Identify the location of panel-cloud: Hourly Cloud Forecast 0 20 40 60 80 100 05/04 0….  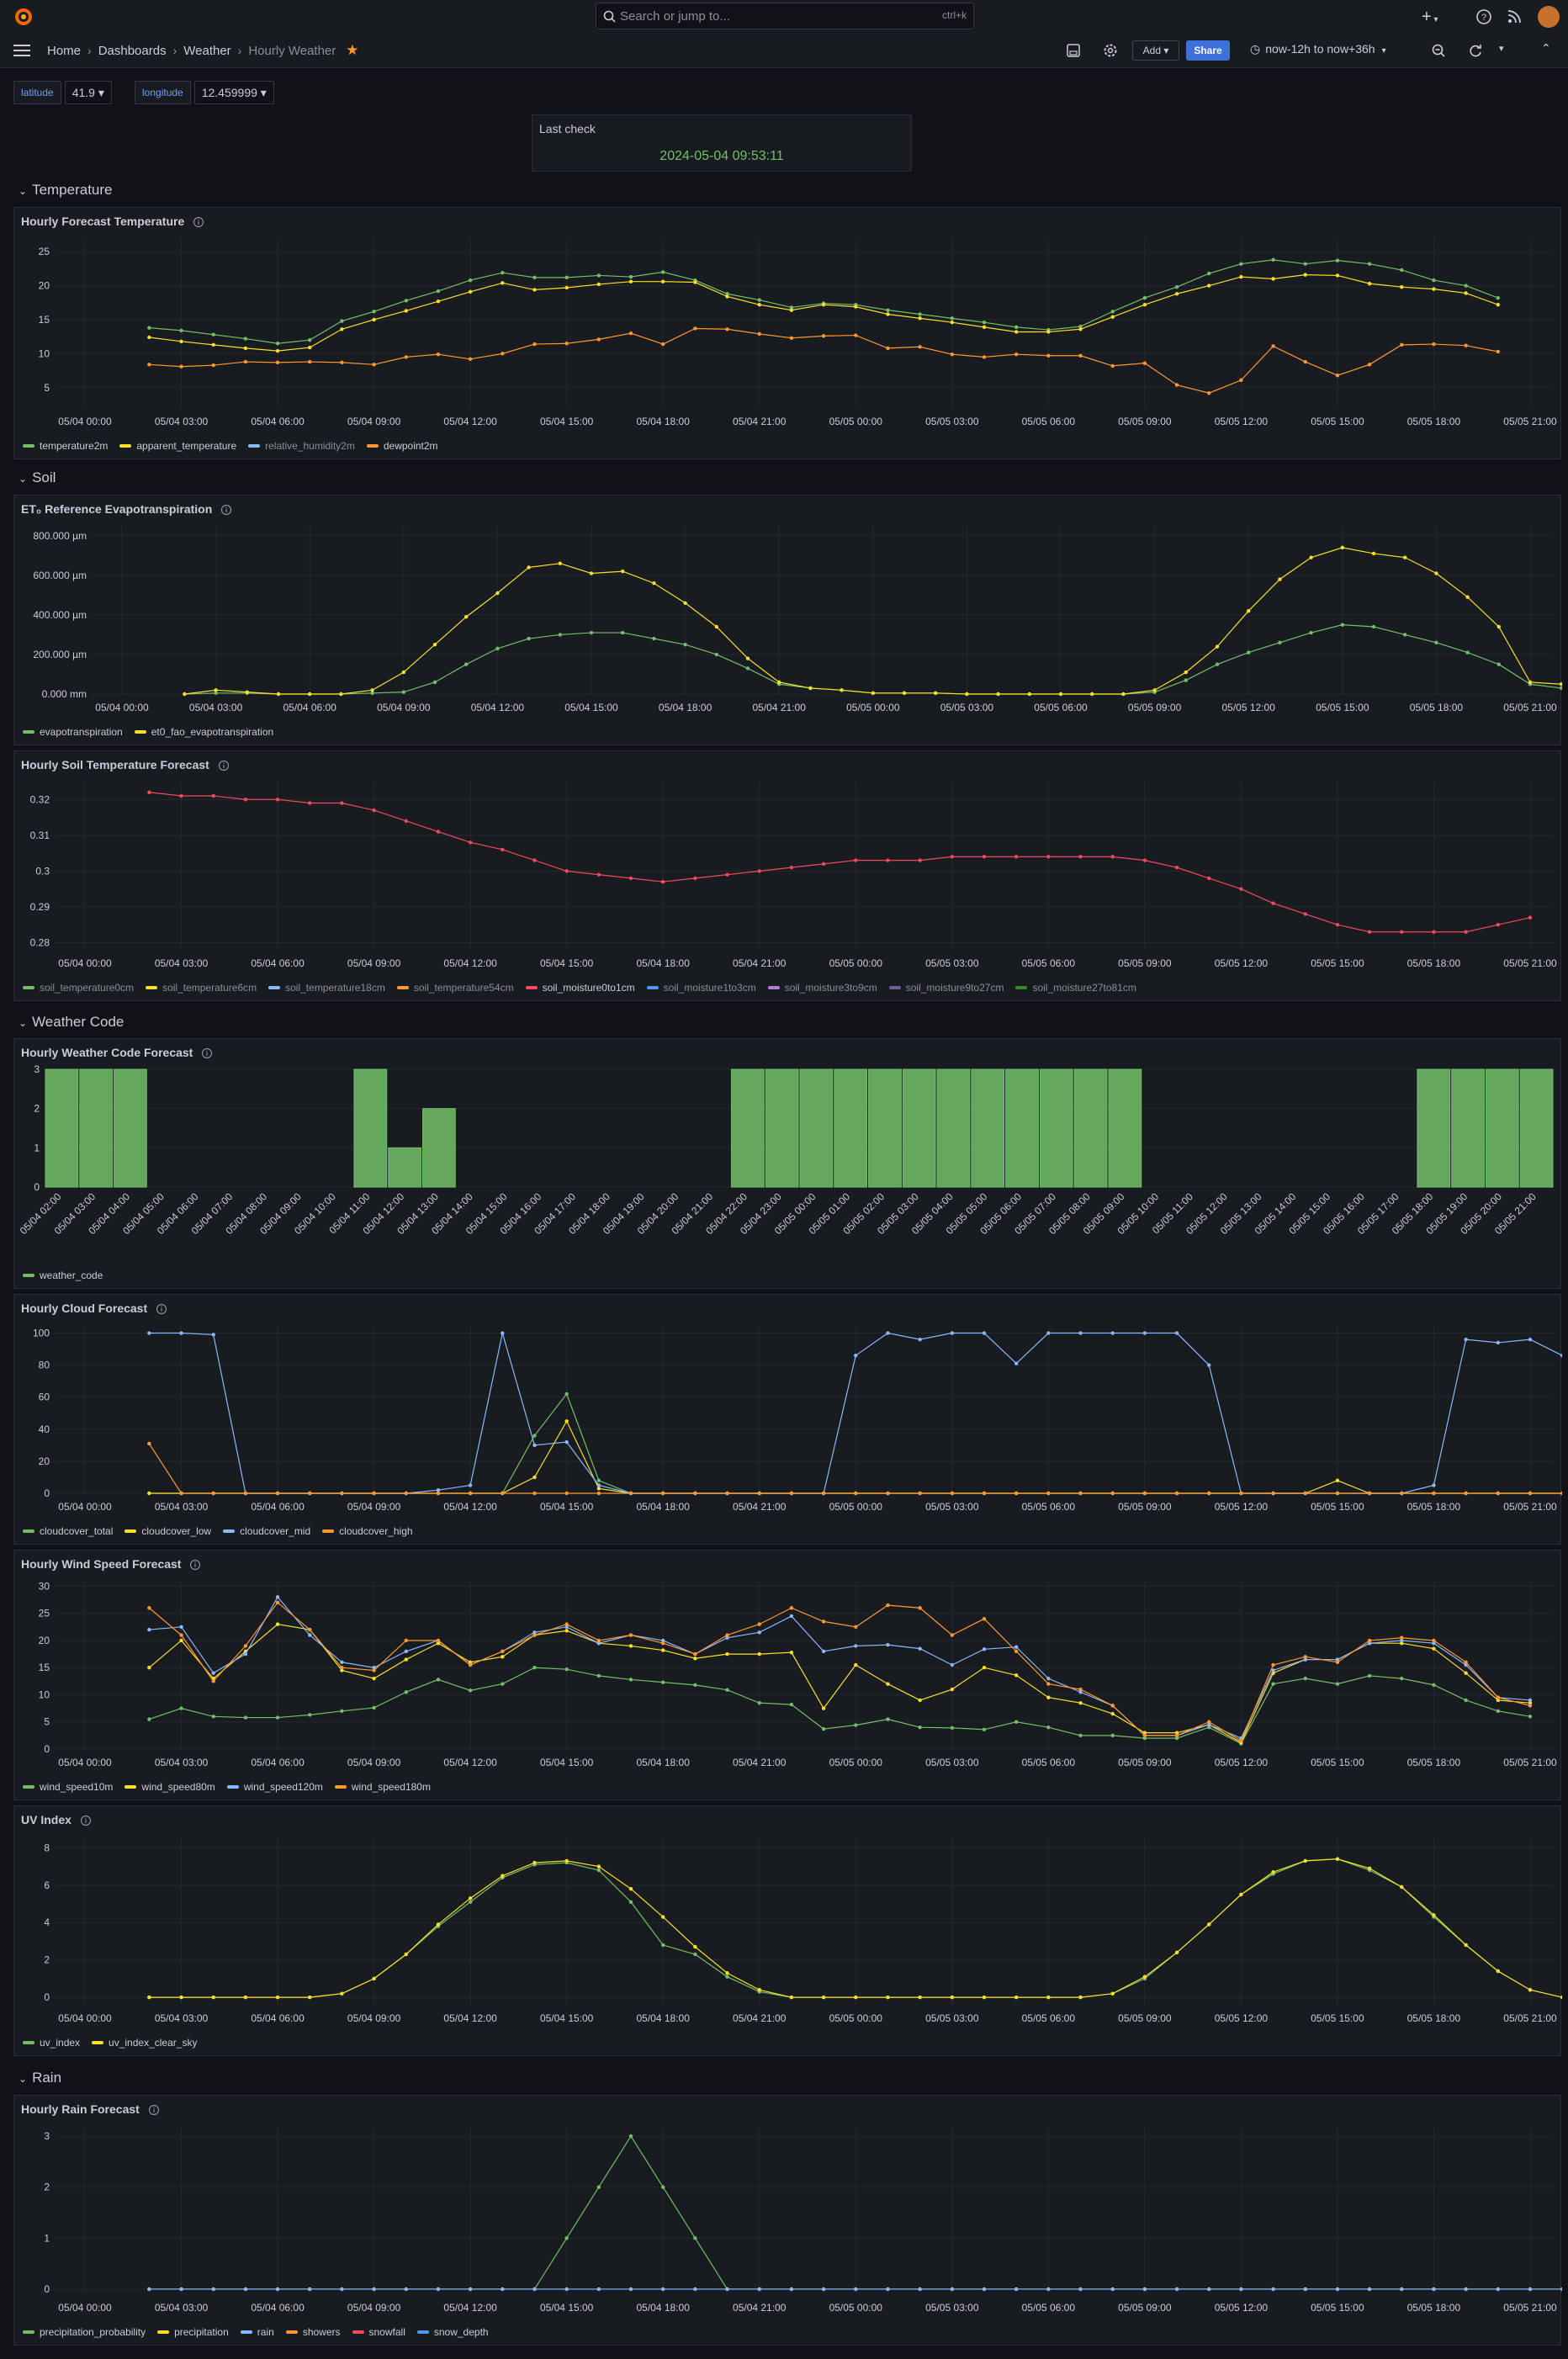
(787, 1419).